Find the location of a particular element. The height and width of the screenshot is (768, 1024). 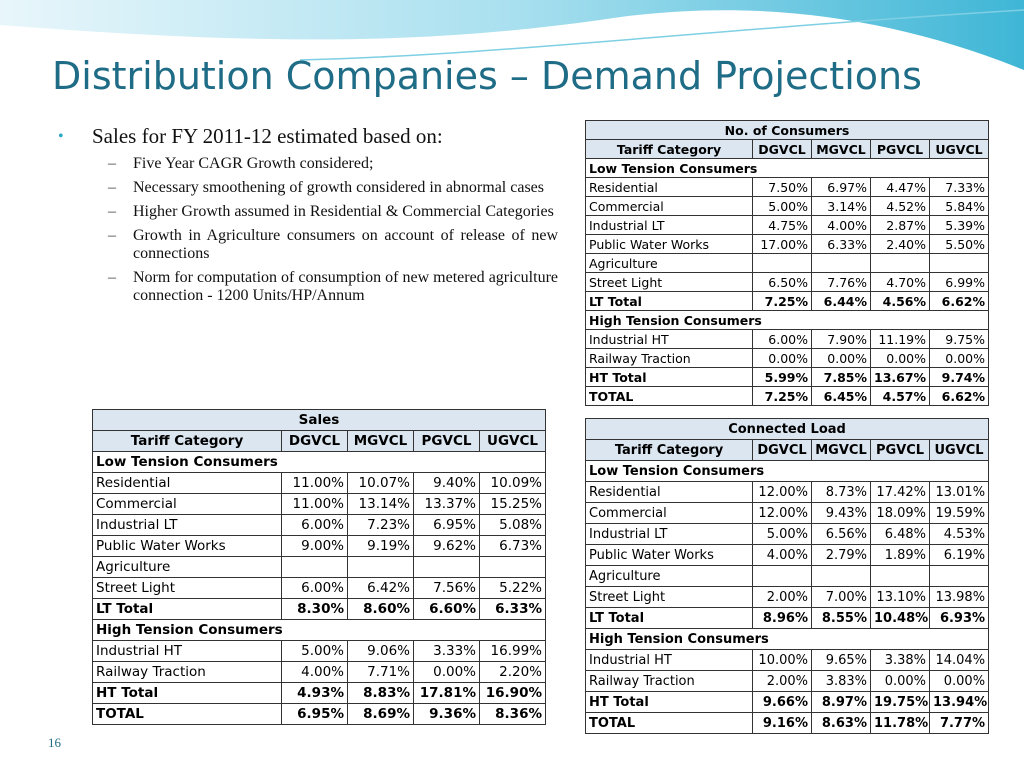

table-cell: 9.06% is located at coordinates (380, 651).